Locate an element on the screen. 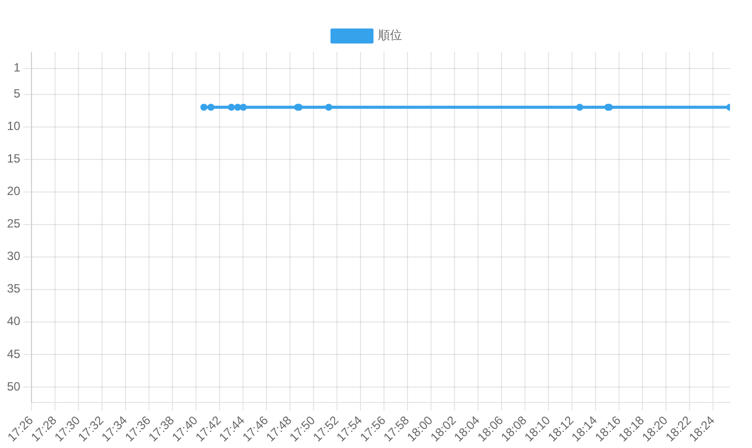 The height and width of the screenshot is (448, 752). y-tick-label: 5 is located at coordinates (17, 93).